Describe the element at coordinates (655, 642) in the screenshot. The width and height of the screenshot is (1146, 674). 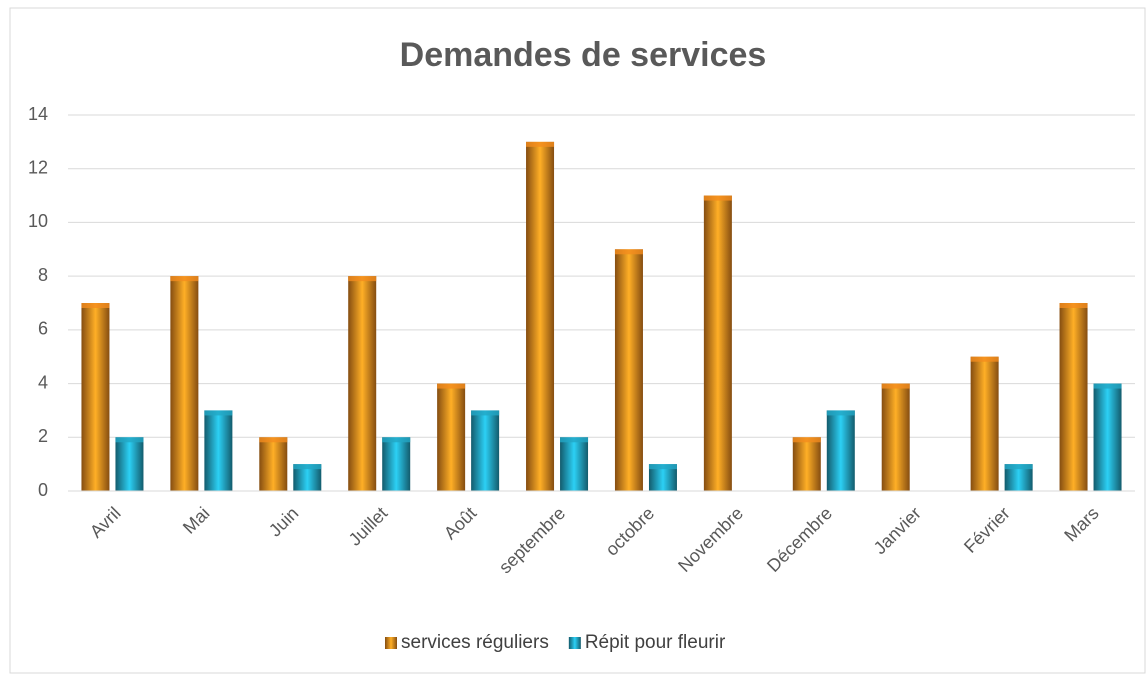
I see `legend-text: Répit pour fleurir` at that location.